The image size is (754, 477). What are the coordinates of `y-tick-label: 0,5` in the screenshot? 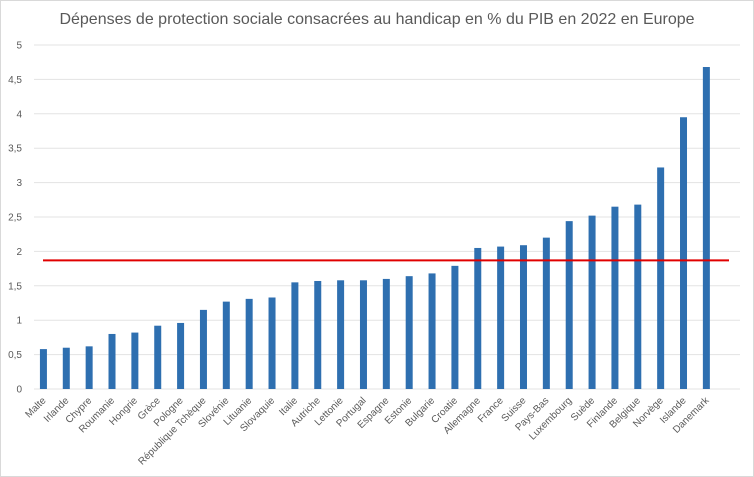 It's located at (15, 355).